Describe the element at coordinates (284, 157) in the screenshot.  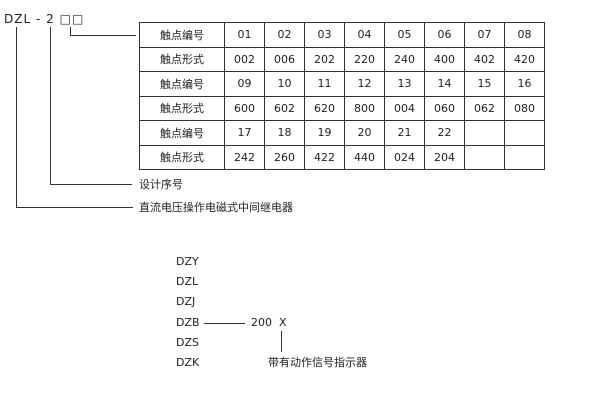
I see `table-cell: 260` at that location.